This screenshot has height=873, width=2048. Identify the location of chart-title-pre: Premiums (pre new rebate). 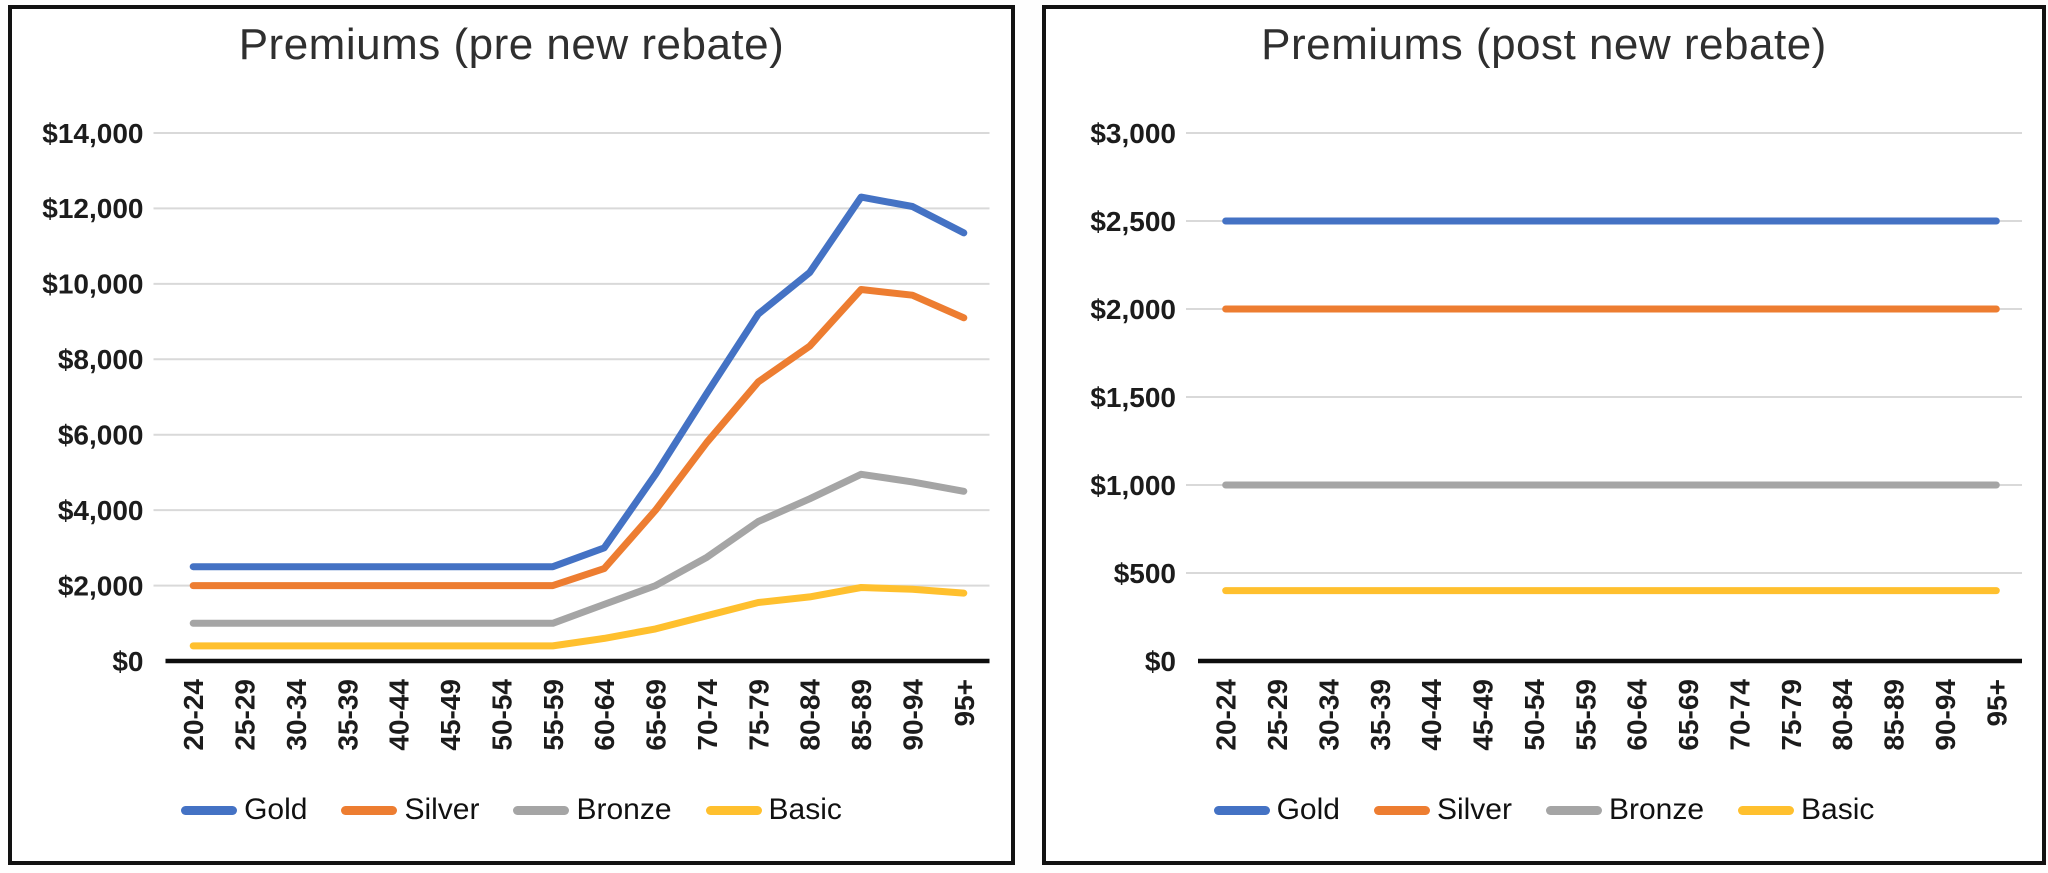
(511, 44).